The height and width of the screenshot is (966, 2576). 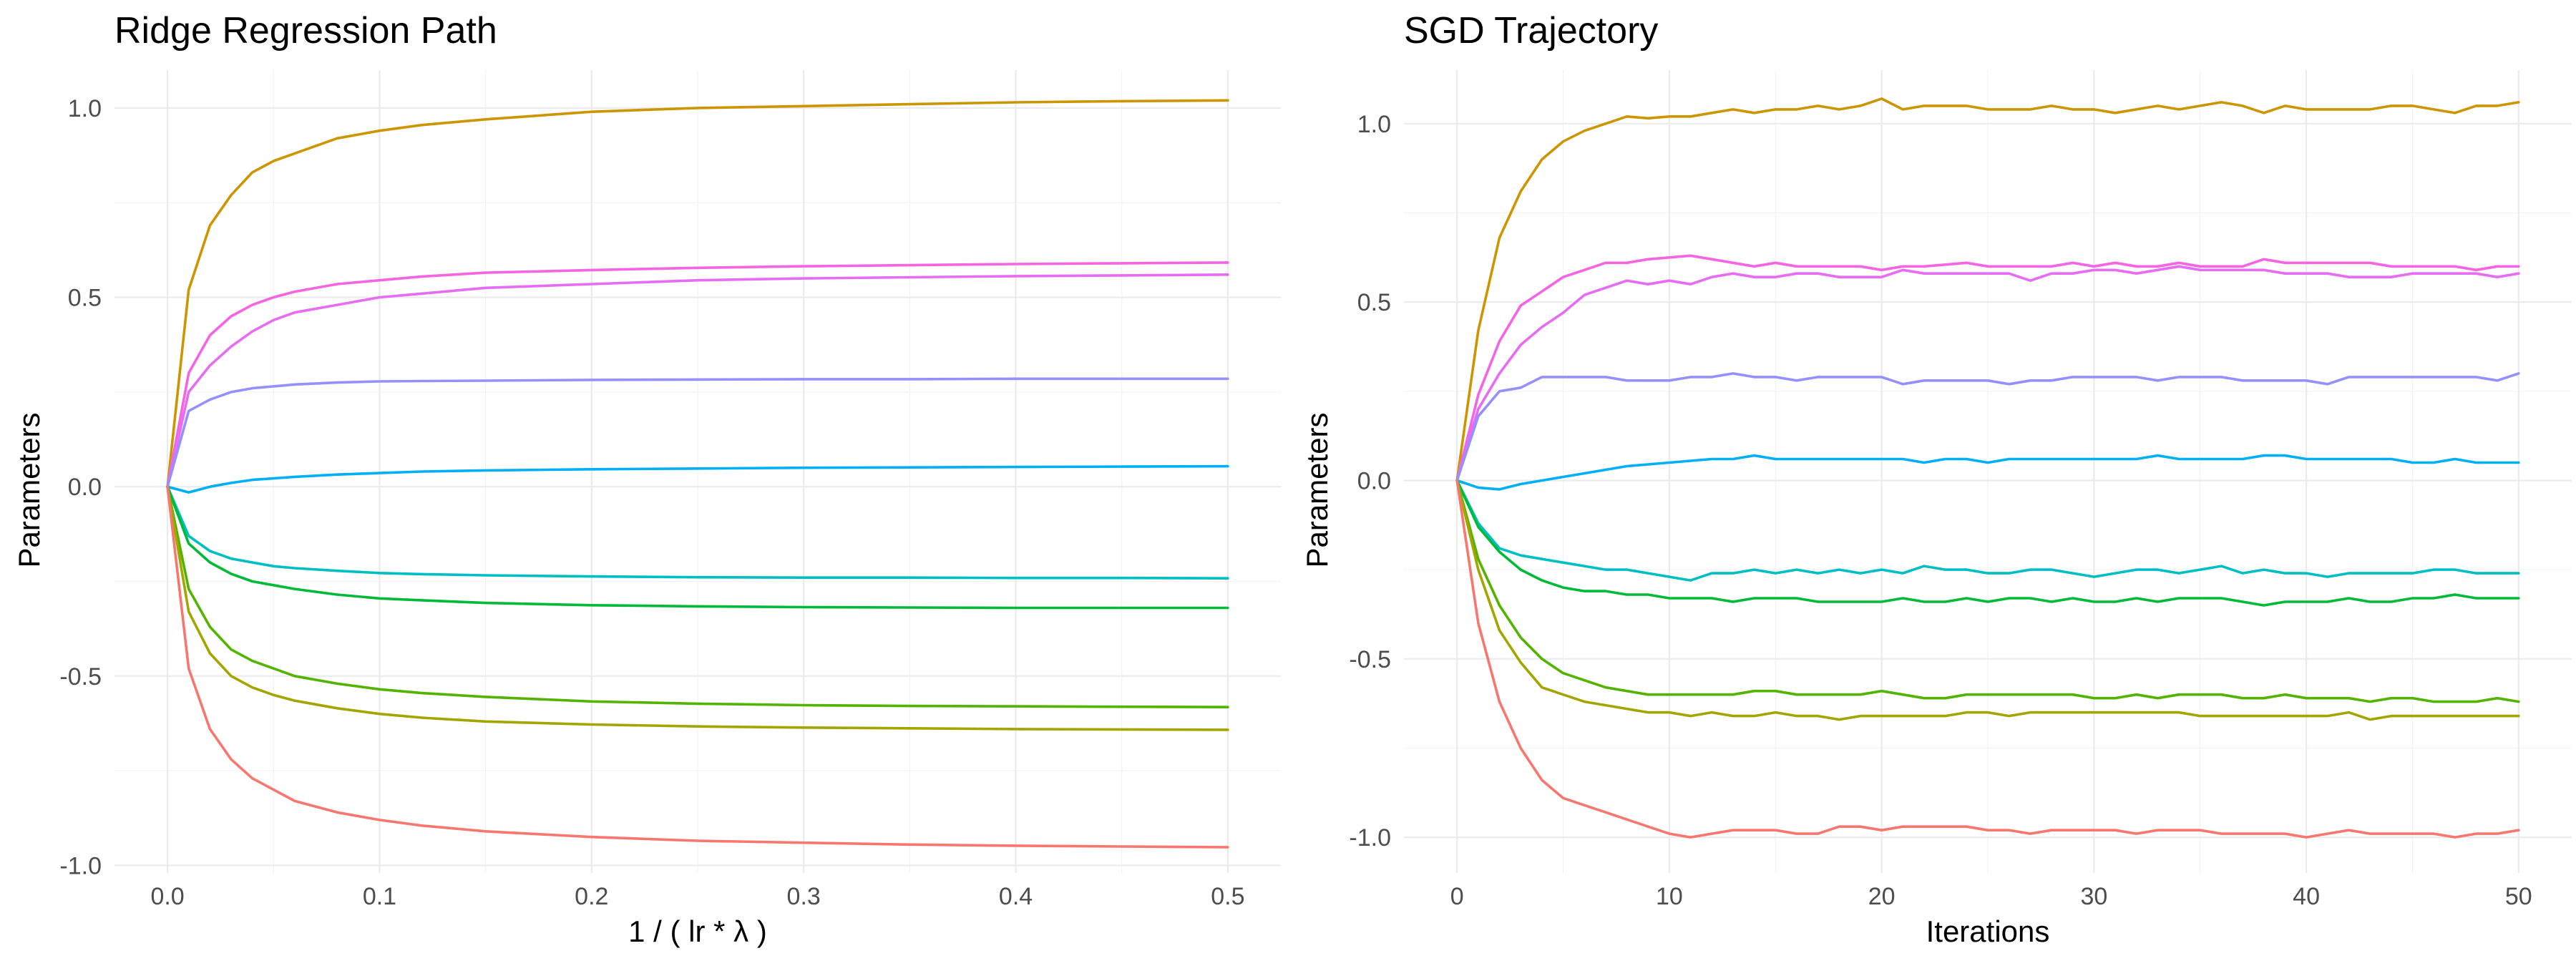 I want to click on ridge-y-tick-labels: -1.0 -0.5 0.0 0.5 1.0, so click(x=80, y=487).